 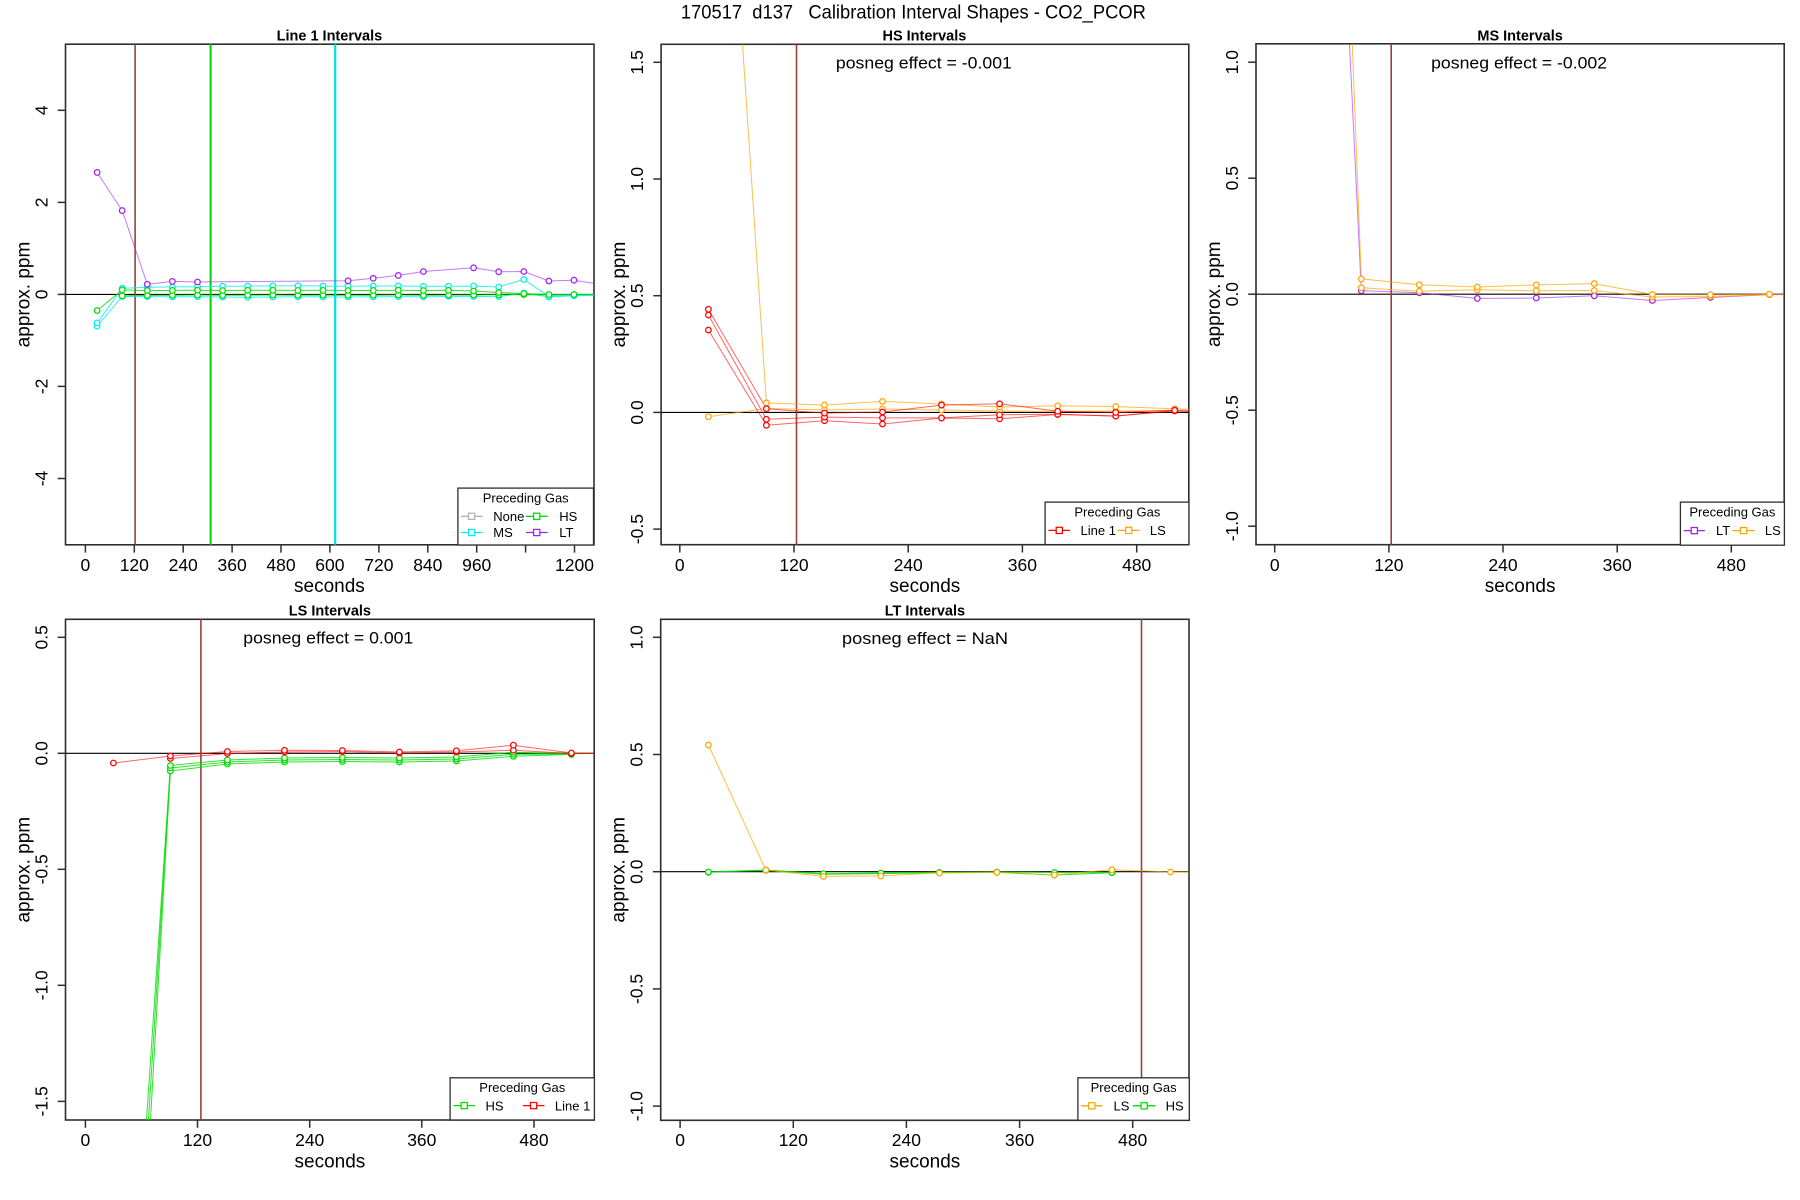 What do you see at coordinates (476, 565) in the screenshot?
I see `svg-text: 960` at bounding box center [476, 565].